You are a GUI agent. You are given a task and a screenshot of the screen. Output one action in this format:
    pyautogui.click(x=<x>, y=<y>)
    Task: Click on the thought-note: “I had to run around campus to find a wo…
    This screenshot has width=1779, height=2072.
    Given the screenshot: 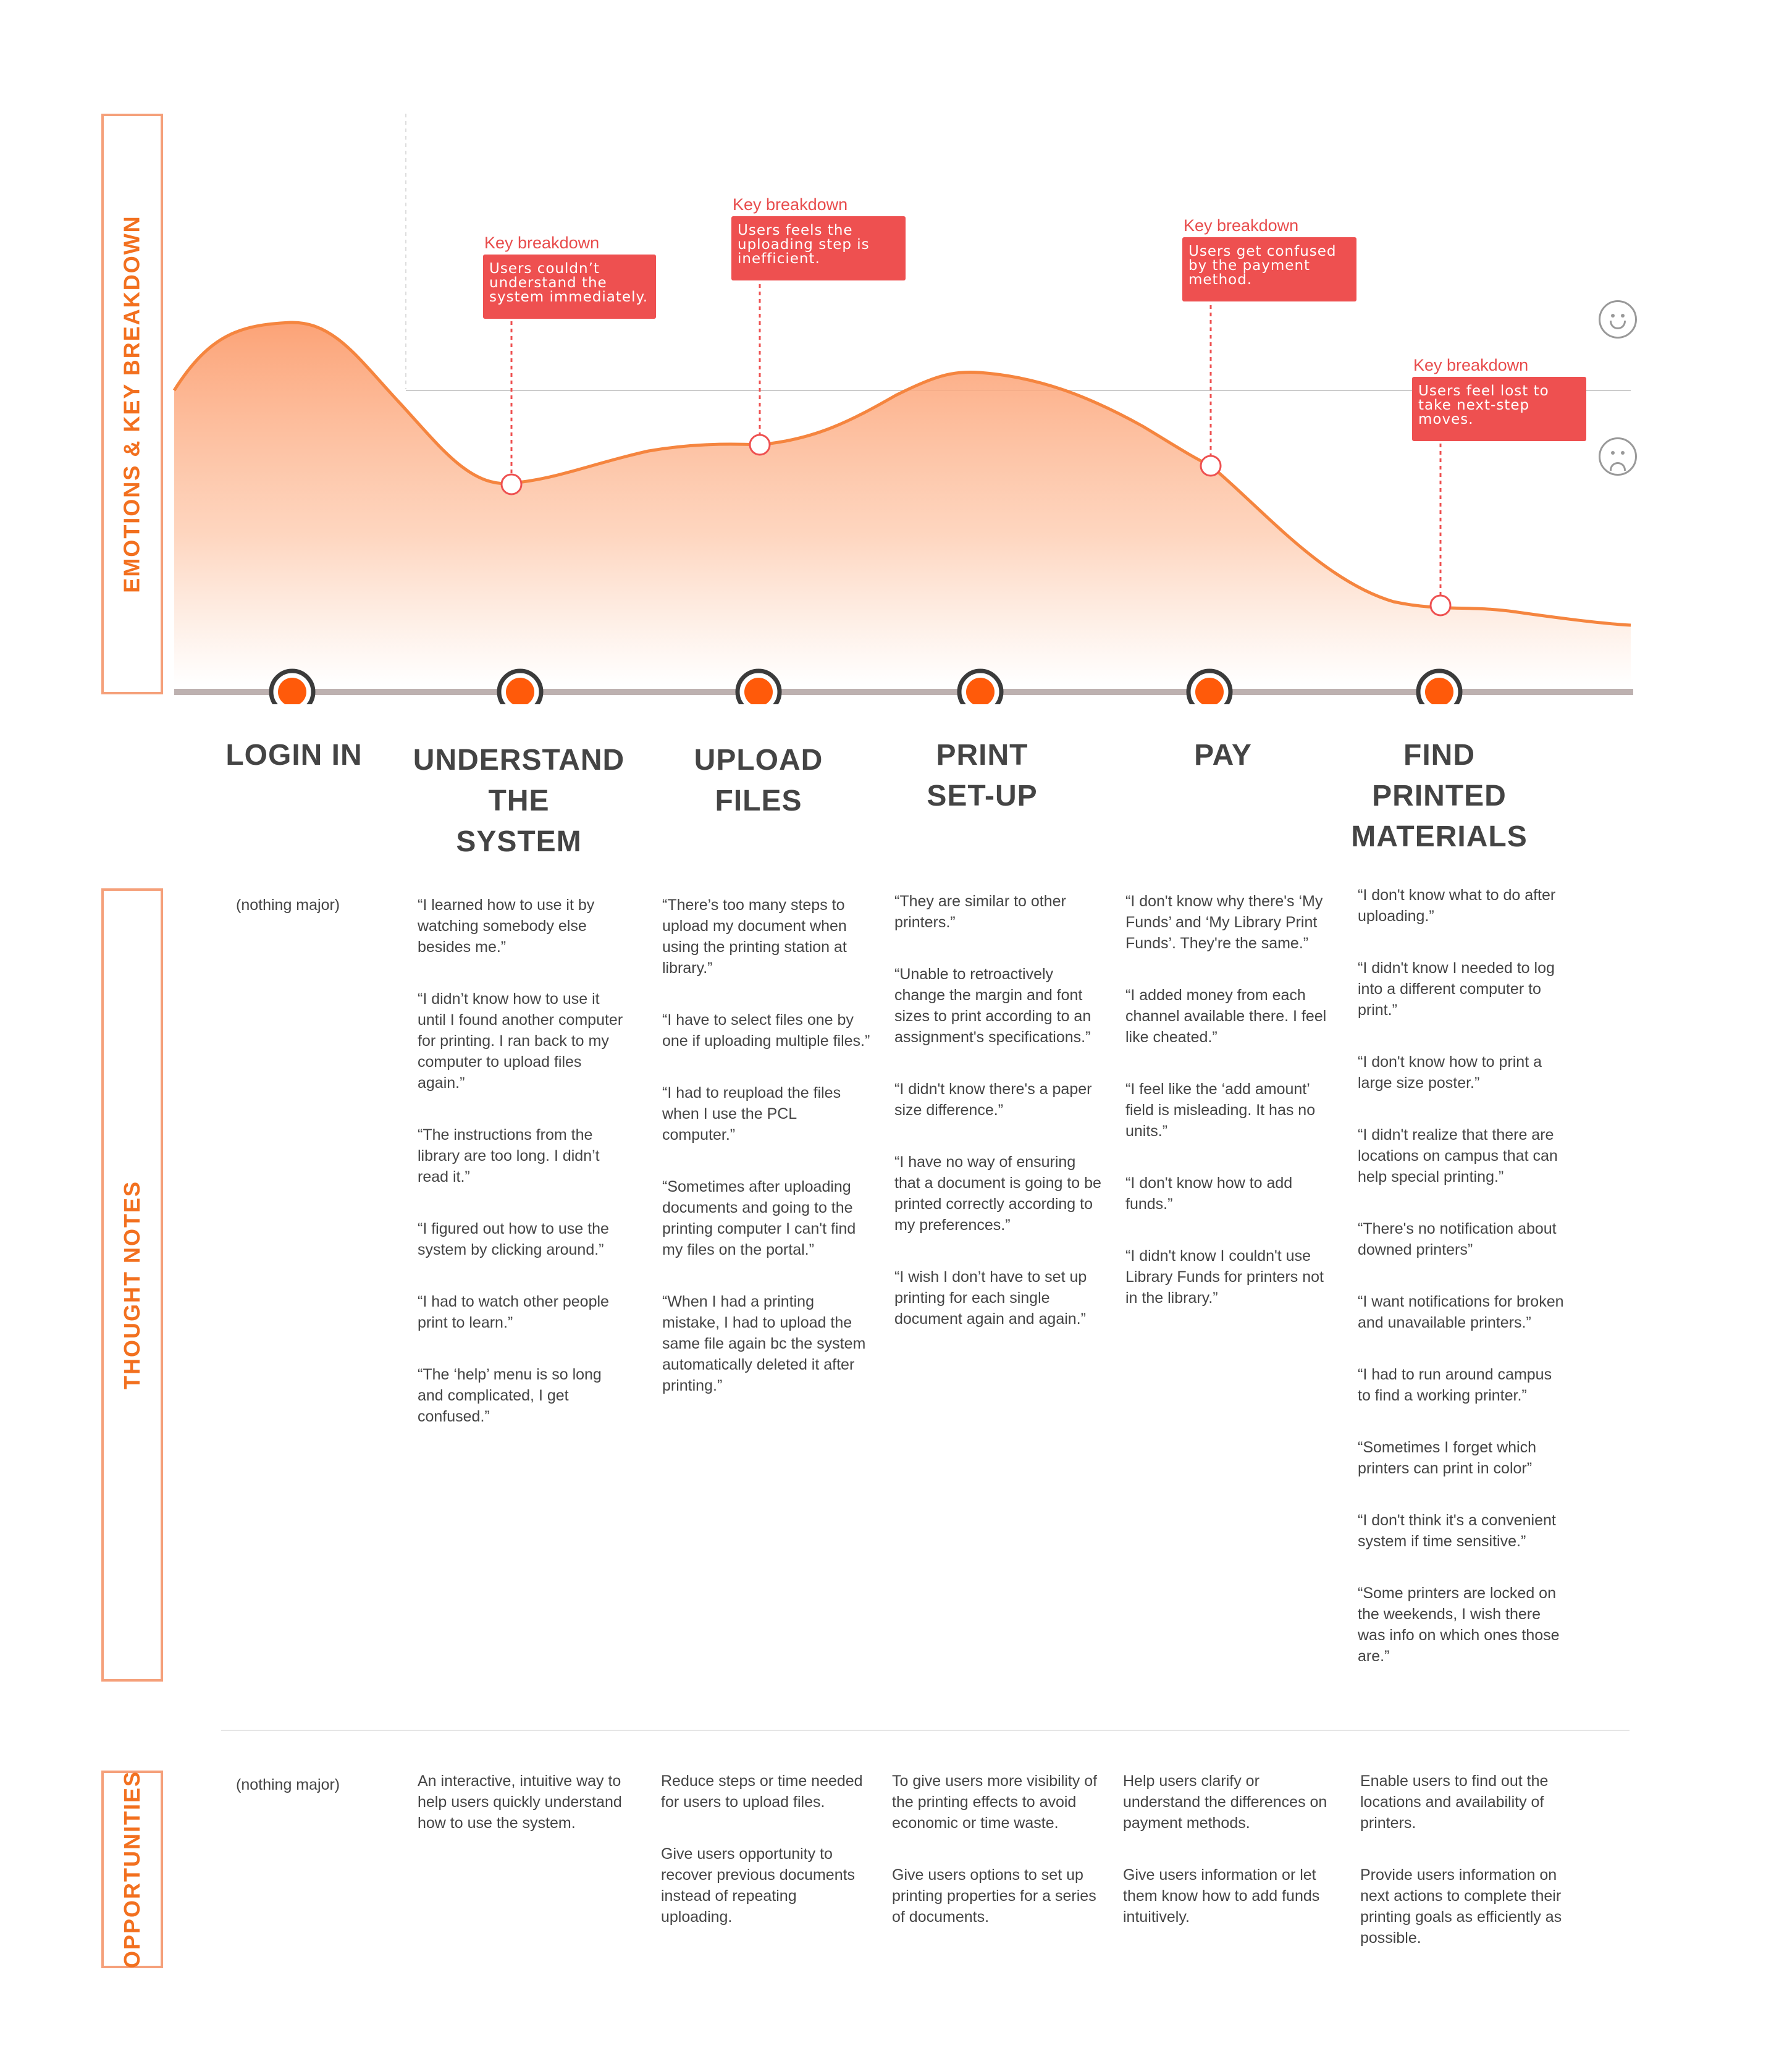 What is the action you would take?
    pyautogui.click(x=1455, y=1385)
    